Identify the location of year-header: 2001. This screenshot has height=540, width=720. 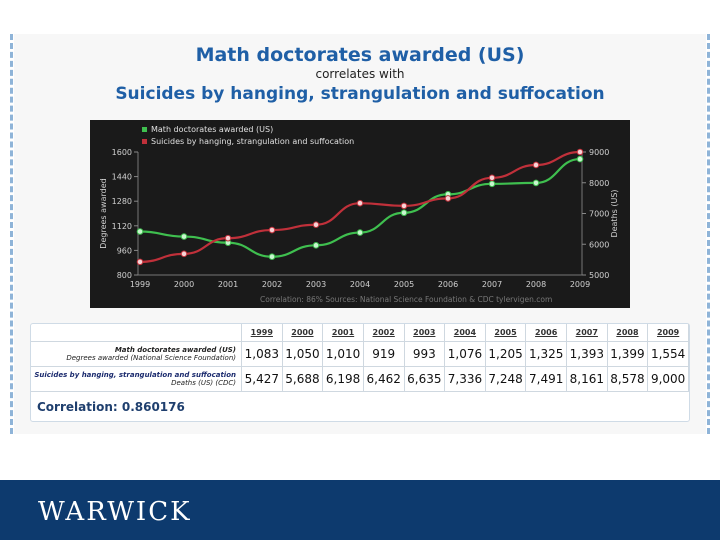
(343, 333).